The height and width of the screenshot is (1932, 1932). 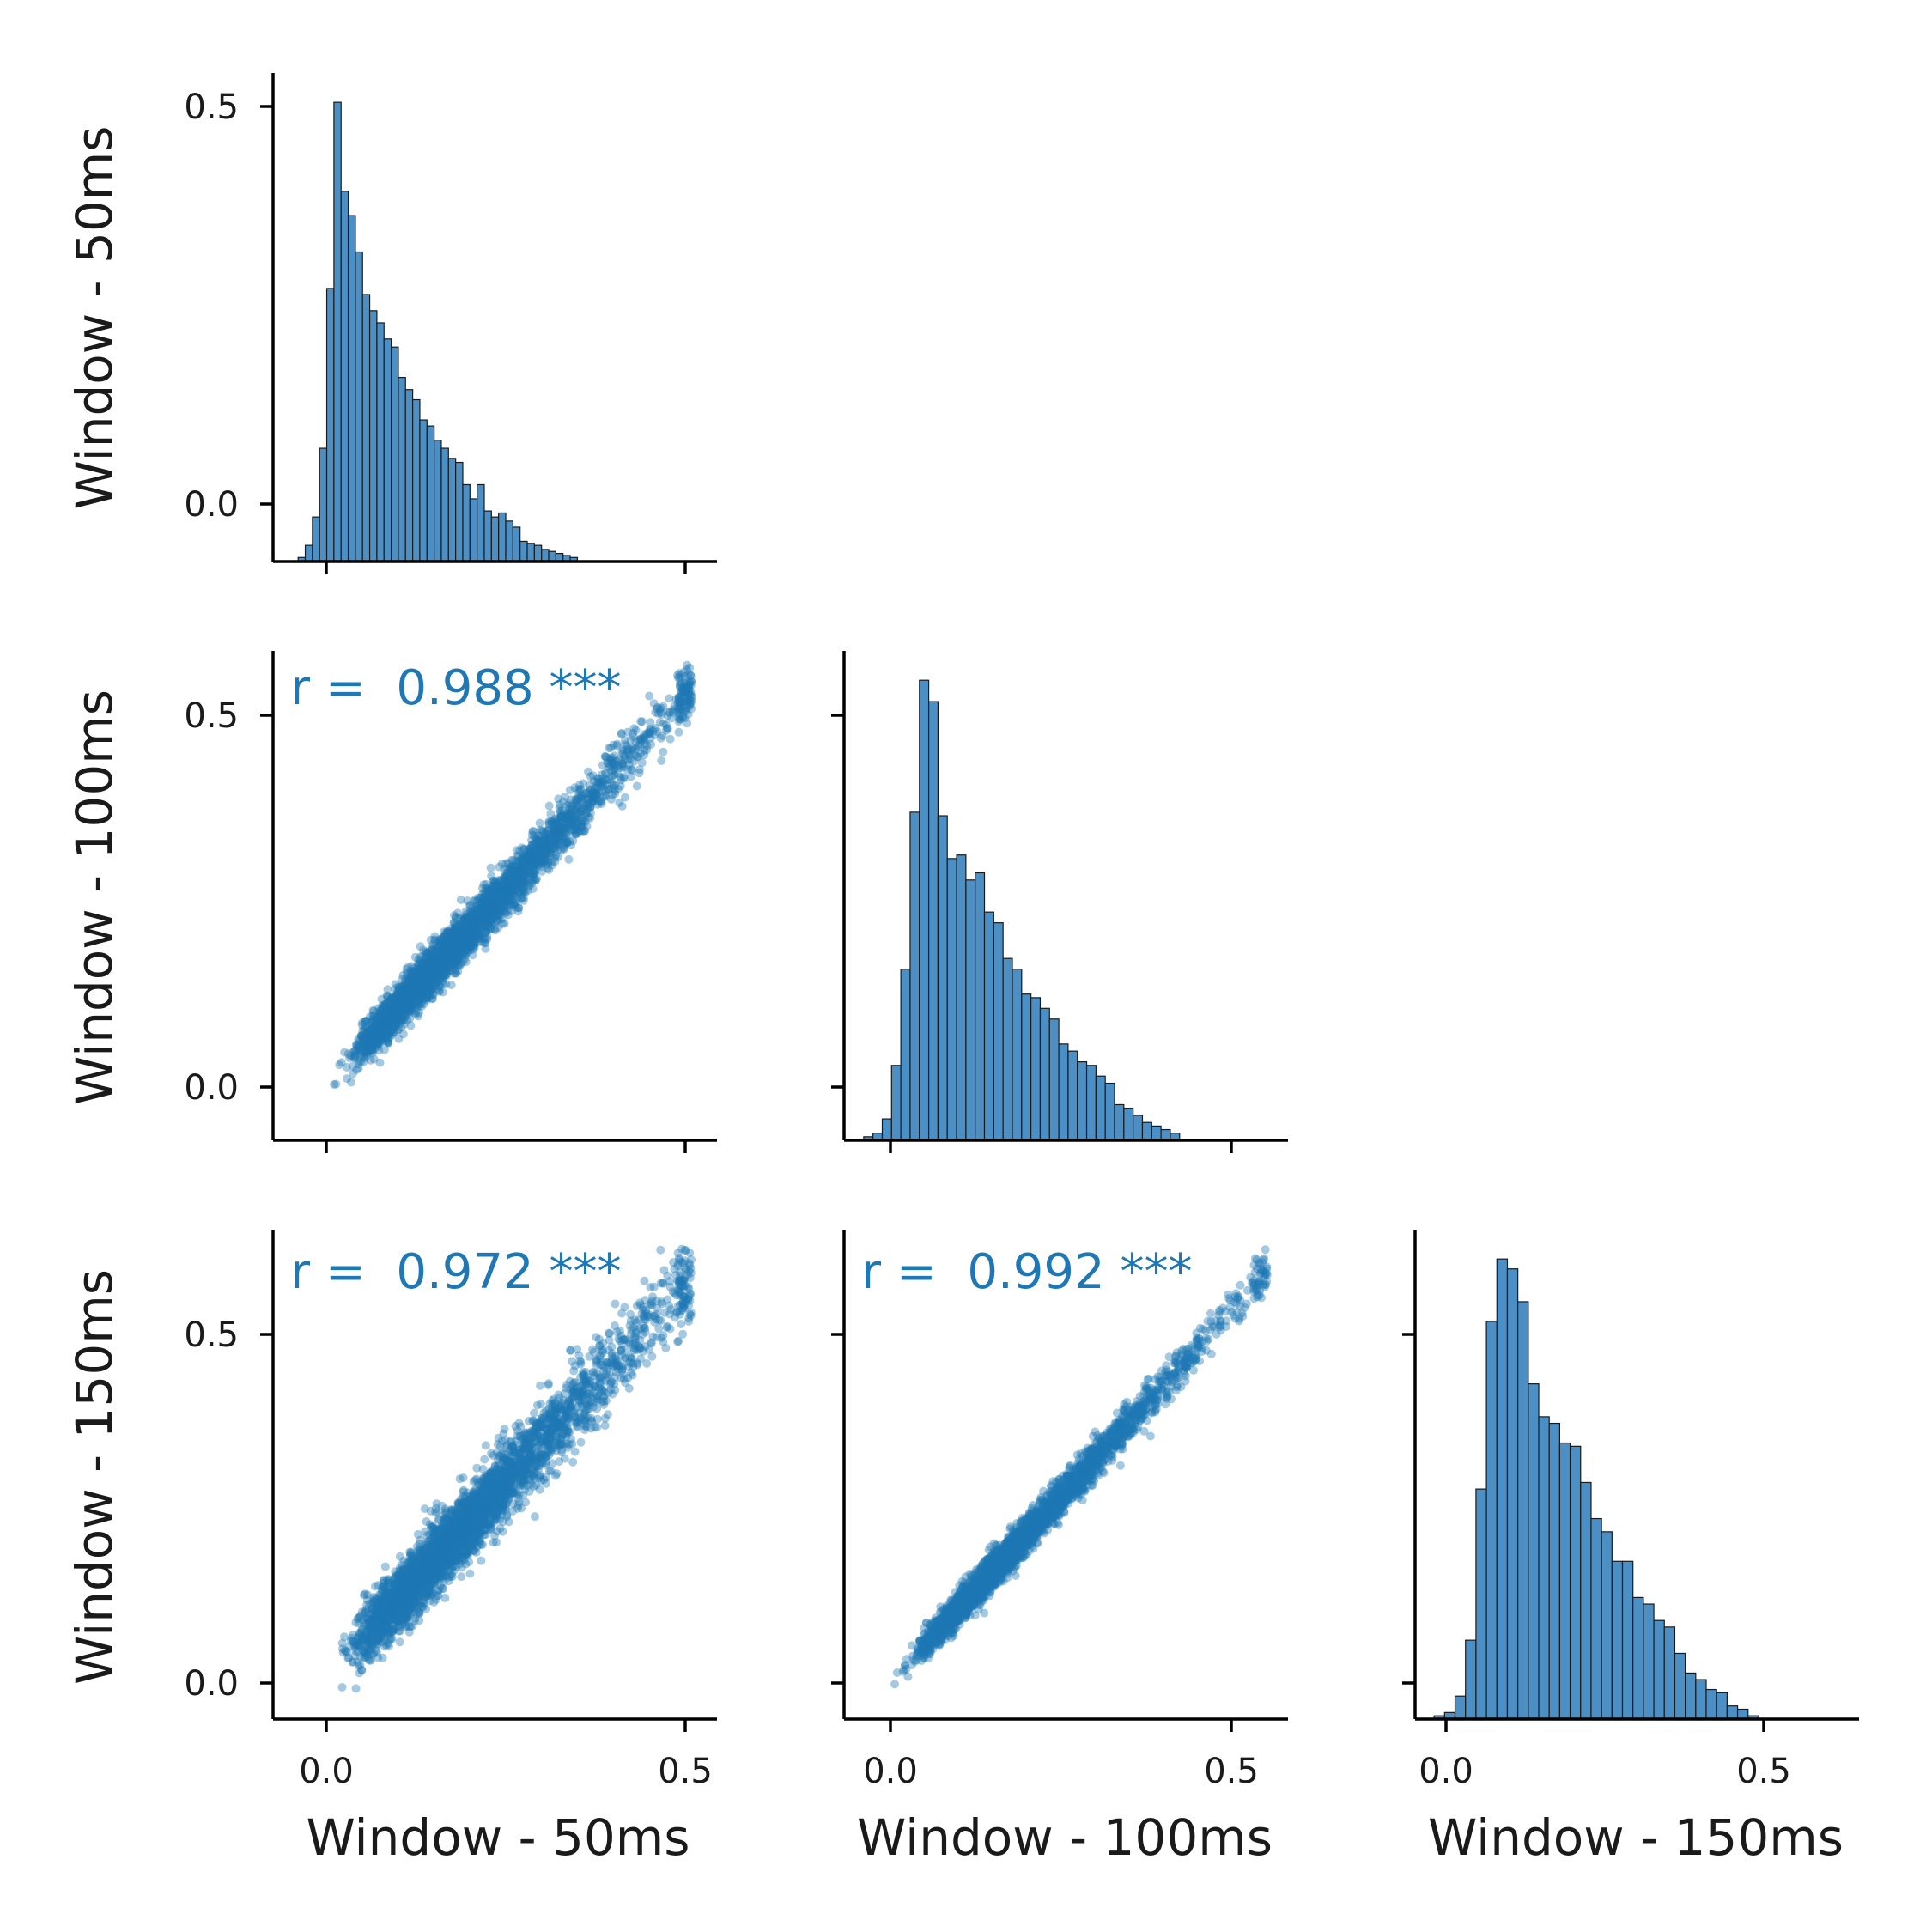 What do you see at coordinates (438, 332) in the screenshot?
I see `hist-panel-50ms` at bounding box center [438, 332].